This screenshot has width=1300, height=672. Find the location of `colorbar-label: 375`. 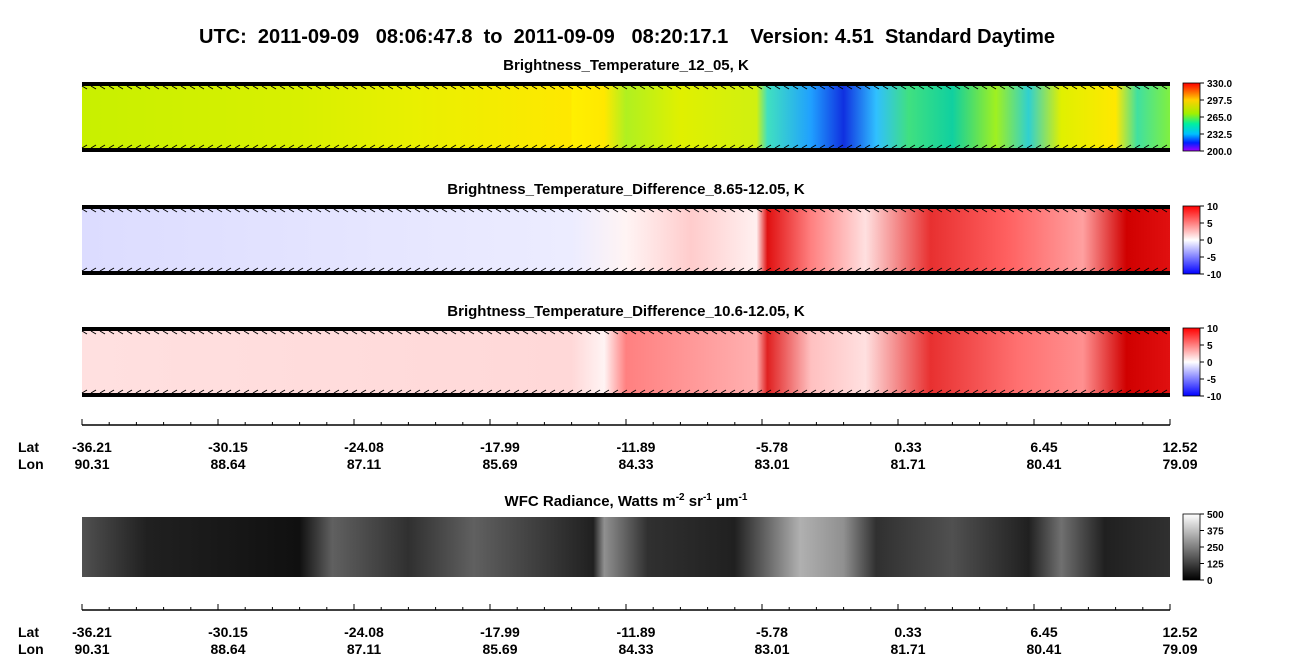

colorbar-label: 375 is located at coordinates (1215, 532).